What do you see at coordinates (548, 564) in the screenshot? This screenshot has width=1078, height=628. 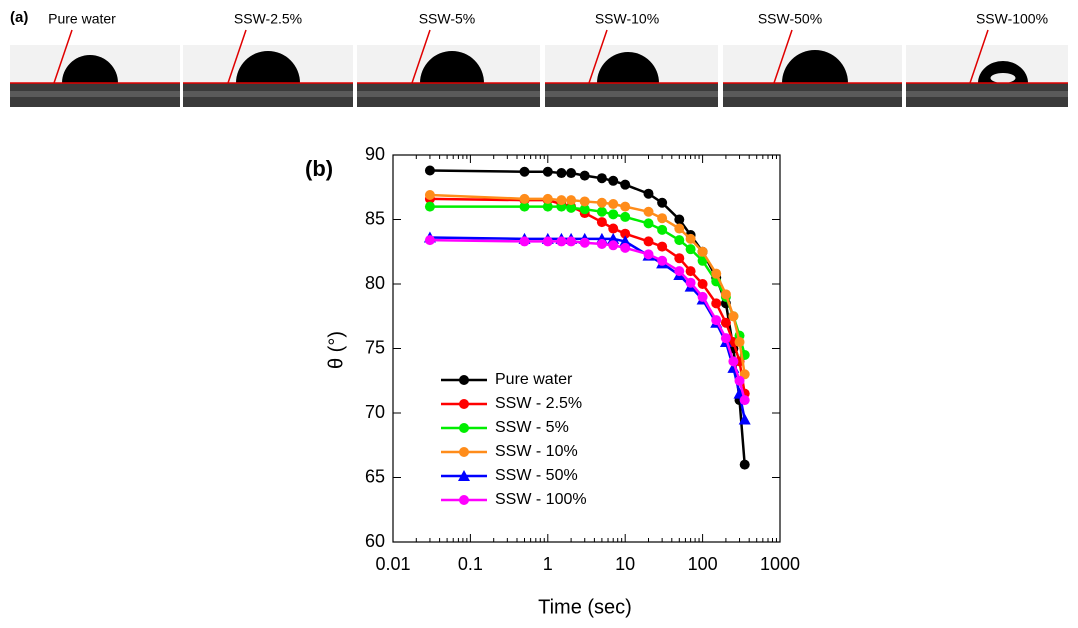 I see `x-tick-label: 1` at bounding box center [548, 564].